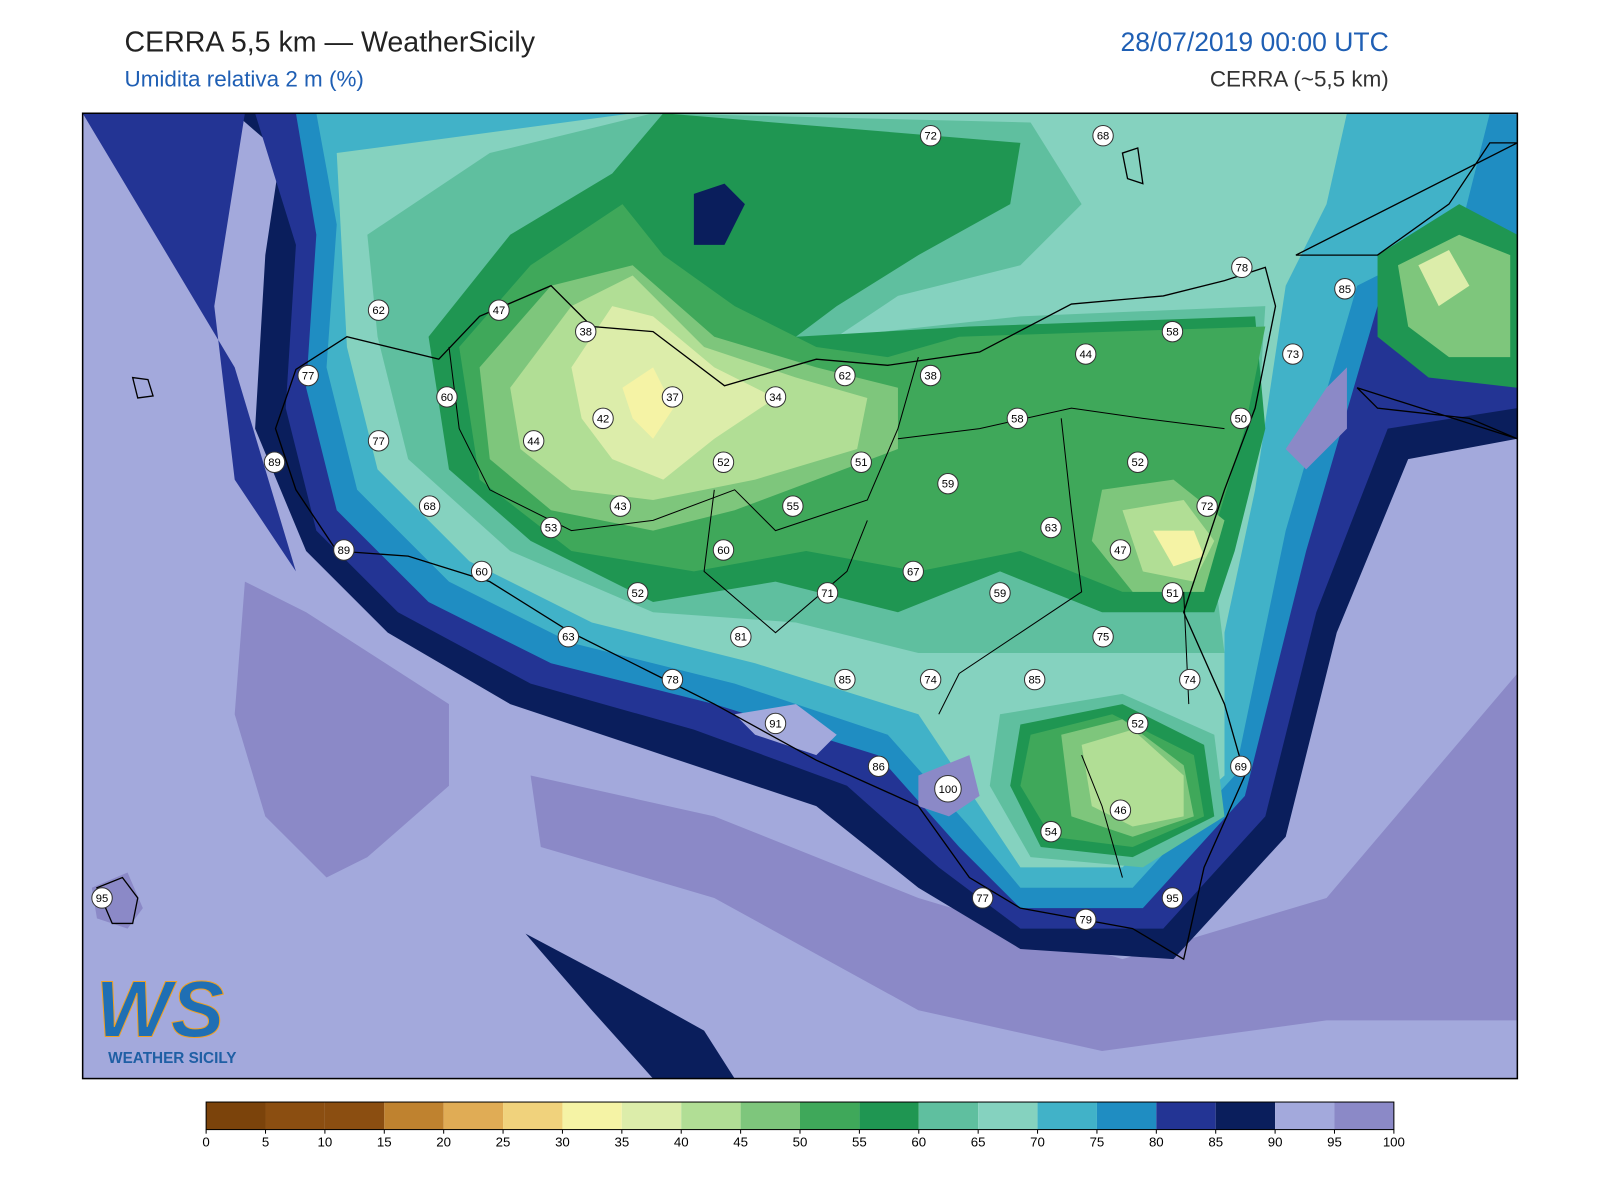 The width and height of the screenshot is (1600, 1200). Describe the element at coordinates (1172, 898) in the screenshot. I see `station: 95` at that location.